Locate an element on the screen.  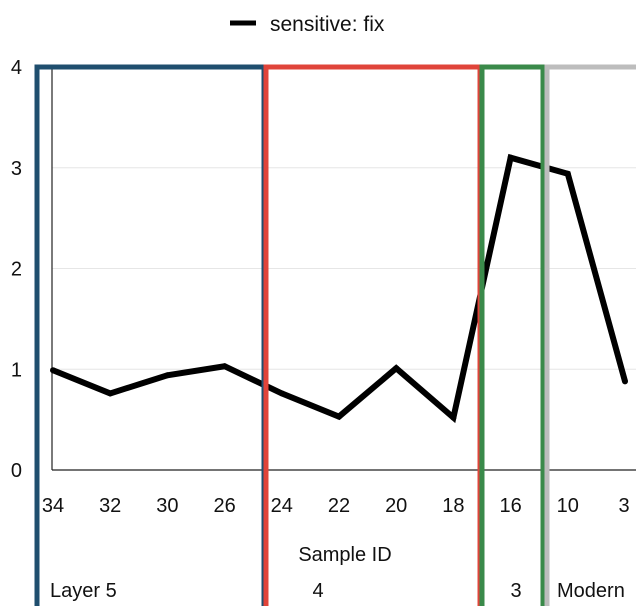
x-tick-label: 16 is located at coordinates (510, 506).